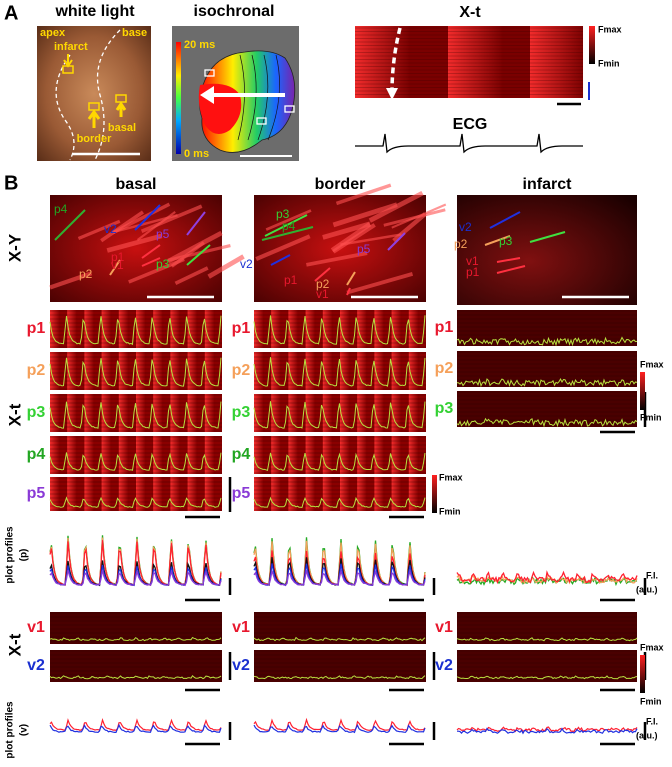 This screenshot has height=767, width=672. What do you see at coordinates (107, 95) in the screenshot?
I see `boundary` at bounding box center [107, 95].